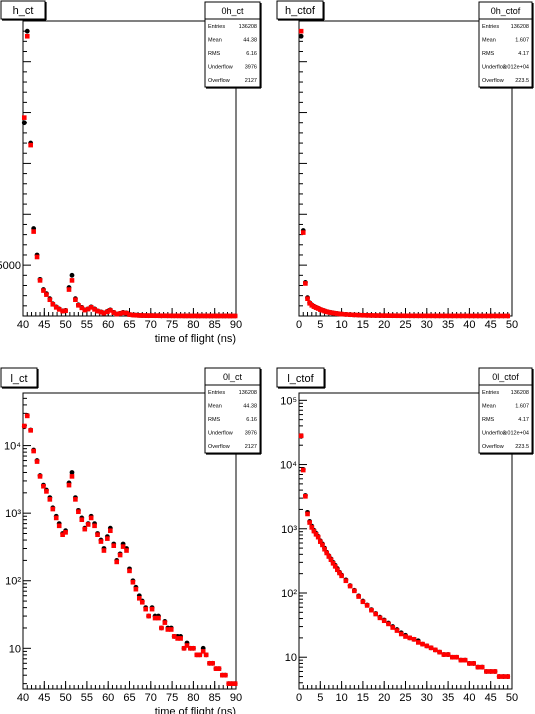  Describe the element at coordinates (341, 325) in the screenshot. I see `x-tick-label: 10` at that location.